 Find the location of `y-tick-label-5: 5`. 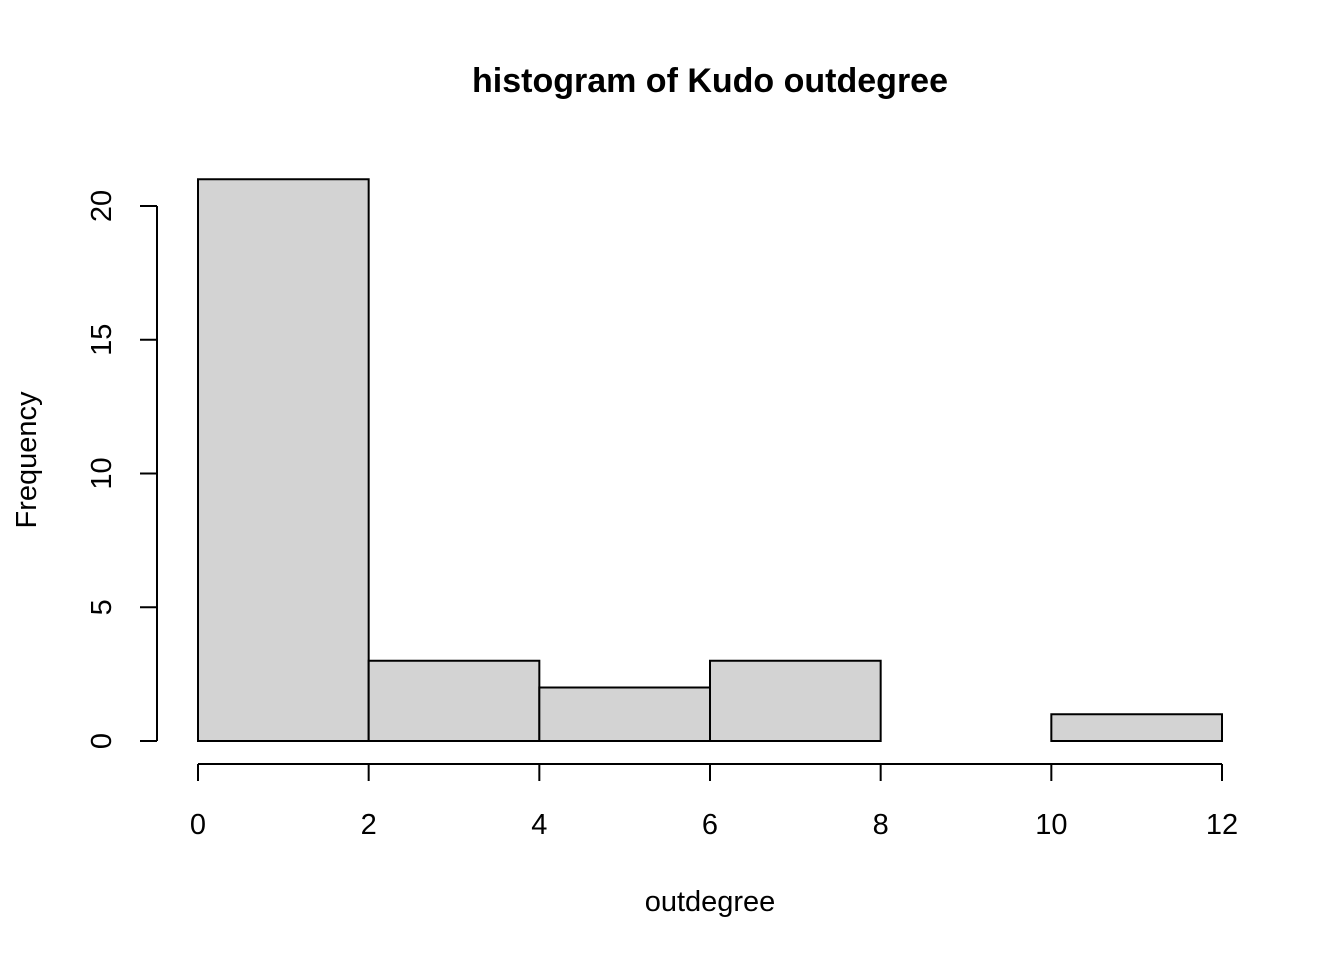

y-tick-label-5: 5 is located at coordinates (102, 607).